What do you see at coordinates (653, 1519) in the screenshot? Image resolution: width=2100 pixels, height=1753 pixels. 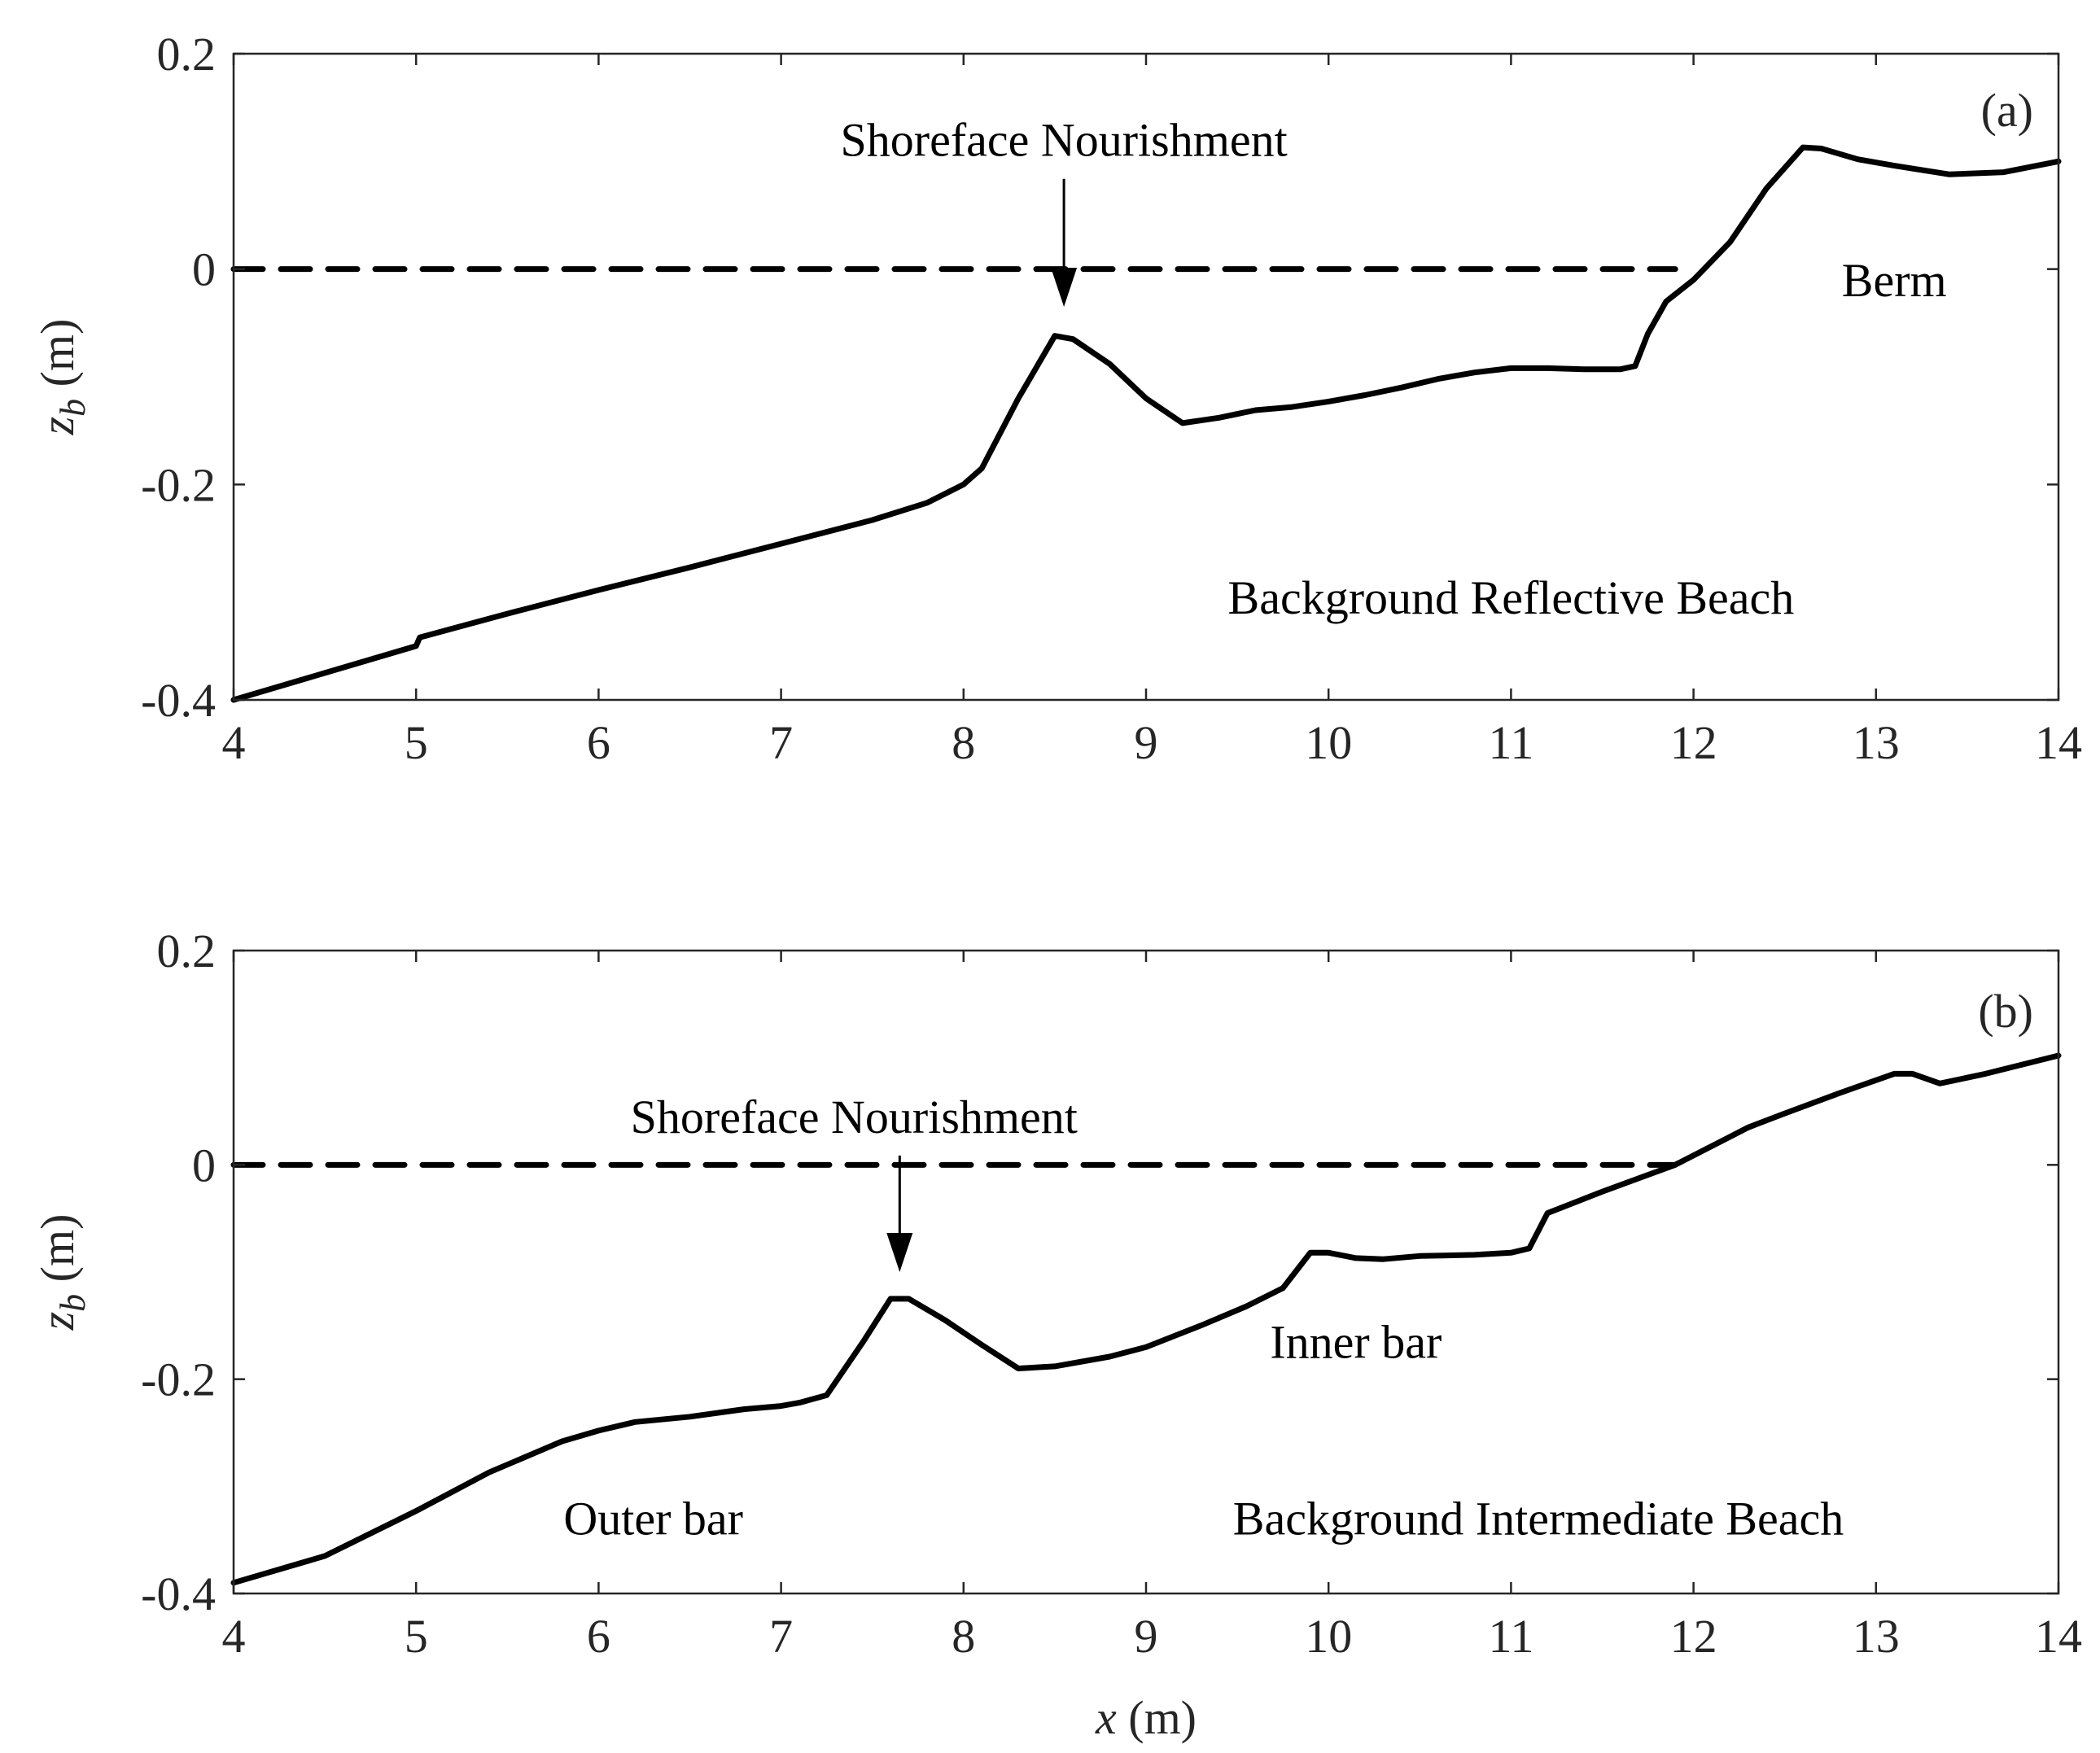 I see `annotation-label: Outer bar` at bounding box center [653, 1519].